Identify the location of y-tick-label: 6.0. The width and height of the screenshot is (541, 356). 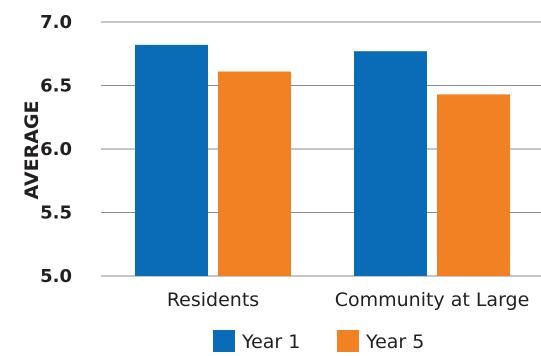
(56, 149).